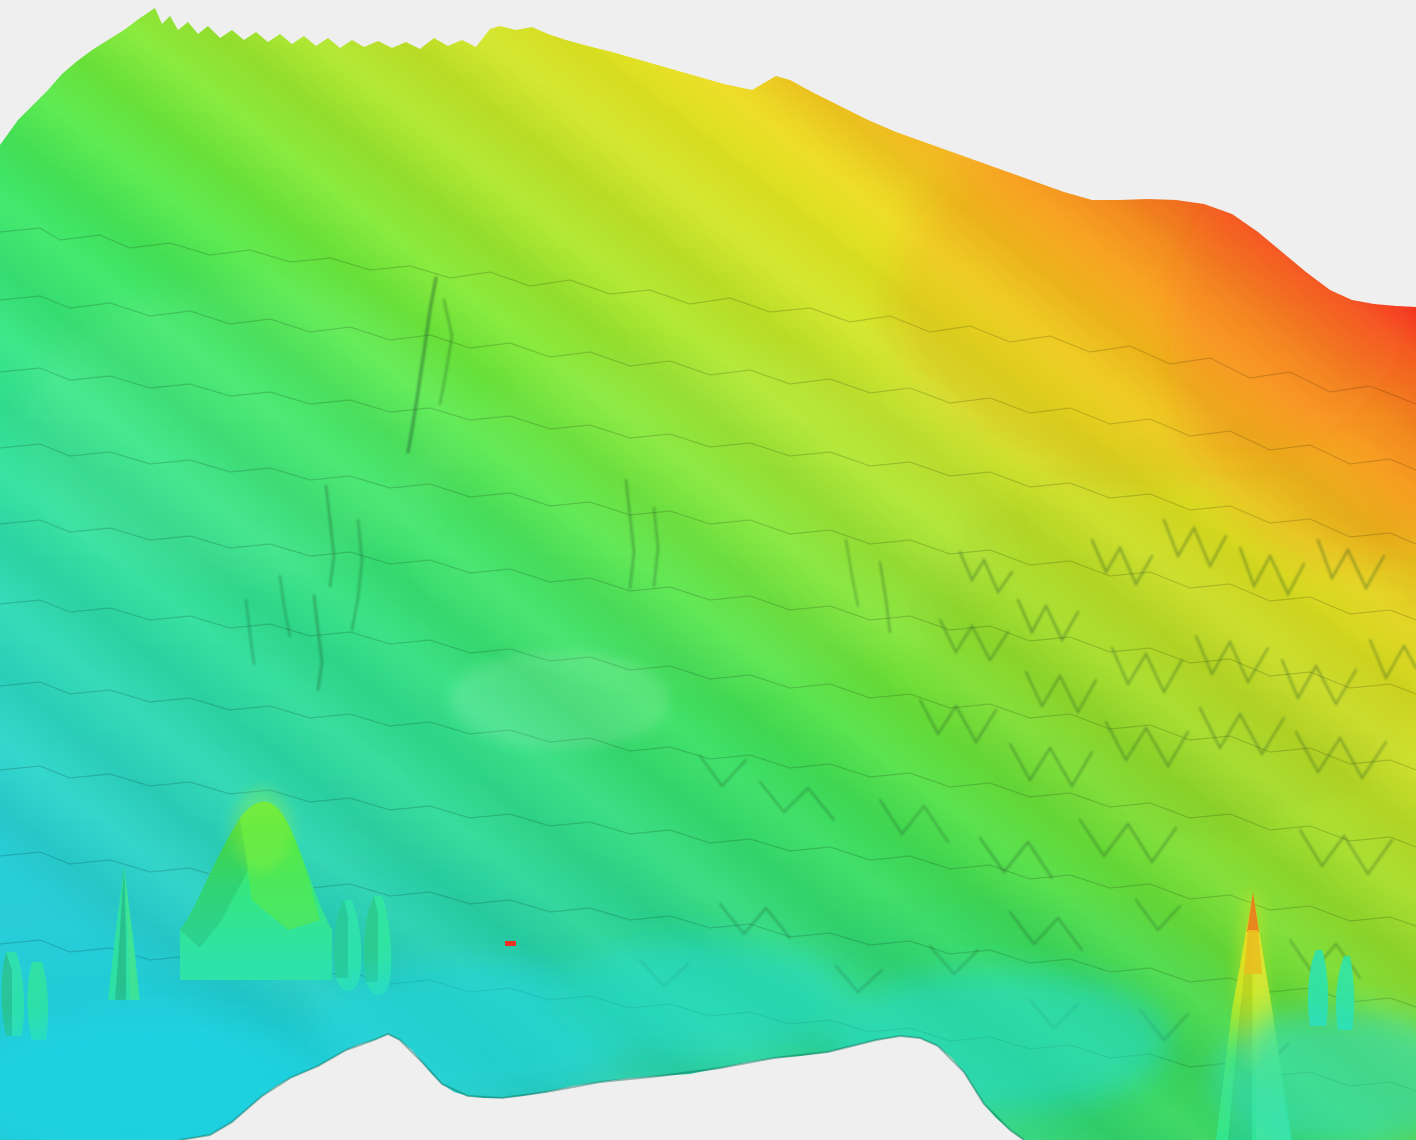 This screenshot has height=1140, width=1416. Describe the element at coordinates (378, 946) in the screenshot. I see `twin-fin-right` at that location.